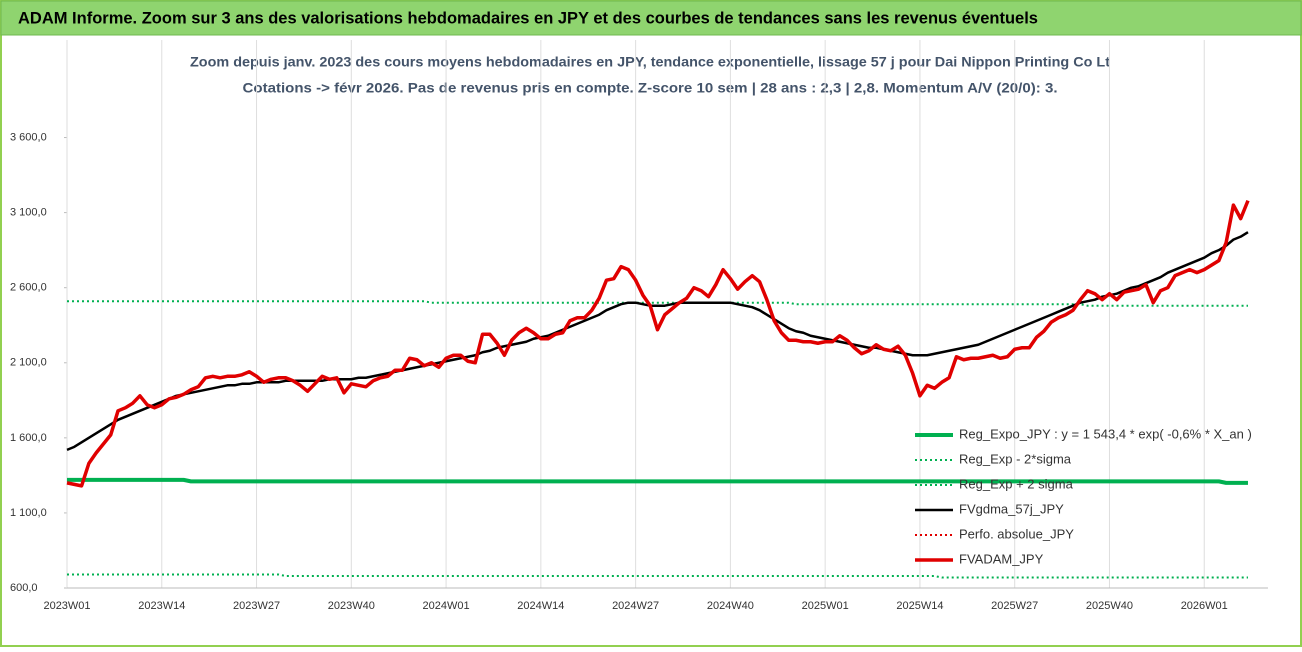 Image resolution: width=1302 pixels, height=652 pixels. Describe the element at coordinates (1016, 483) in the screenshot. I see `legend-label: Reg_Exp + 2 sigma` at that location.